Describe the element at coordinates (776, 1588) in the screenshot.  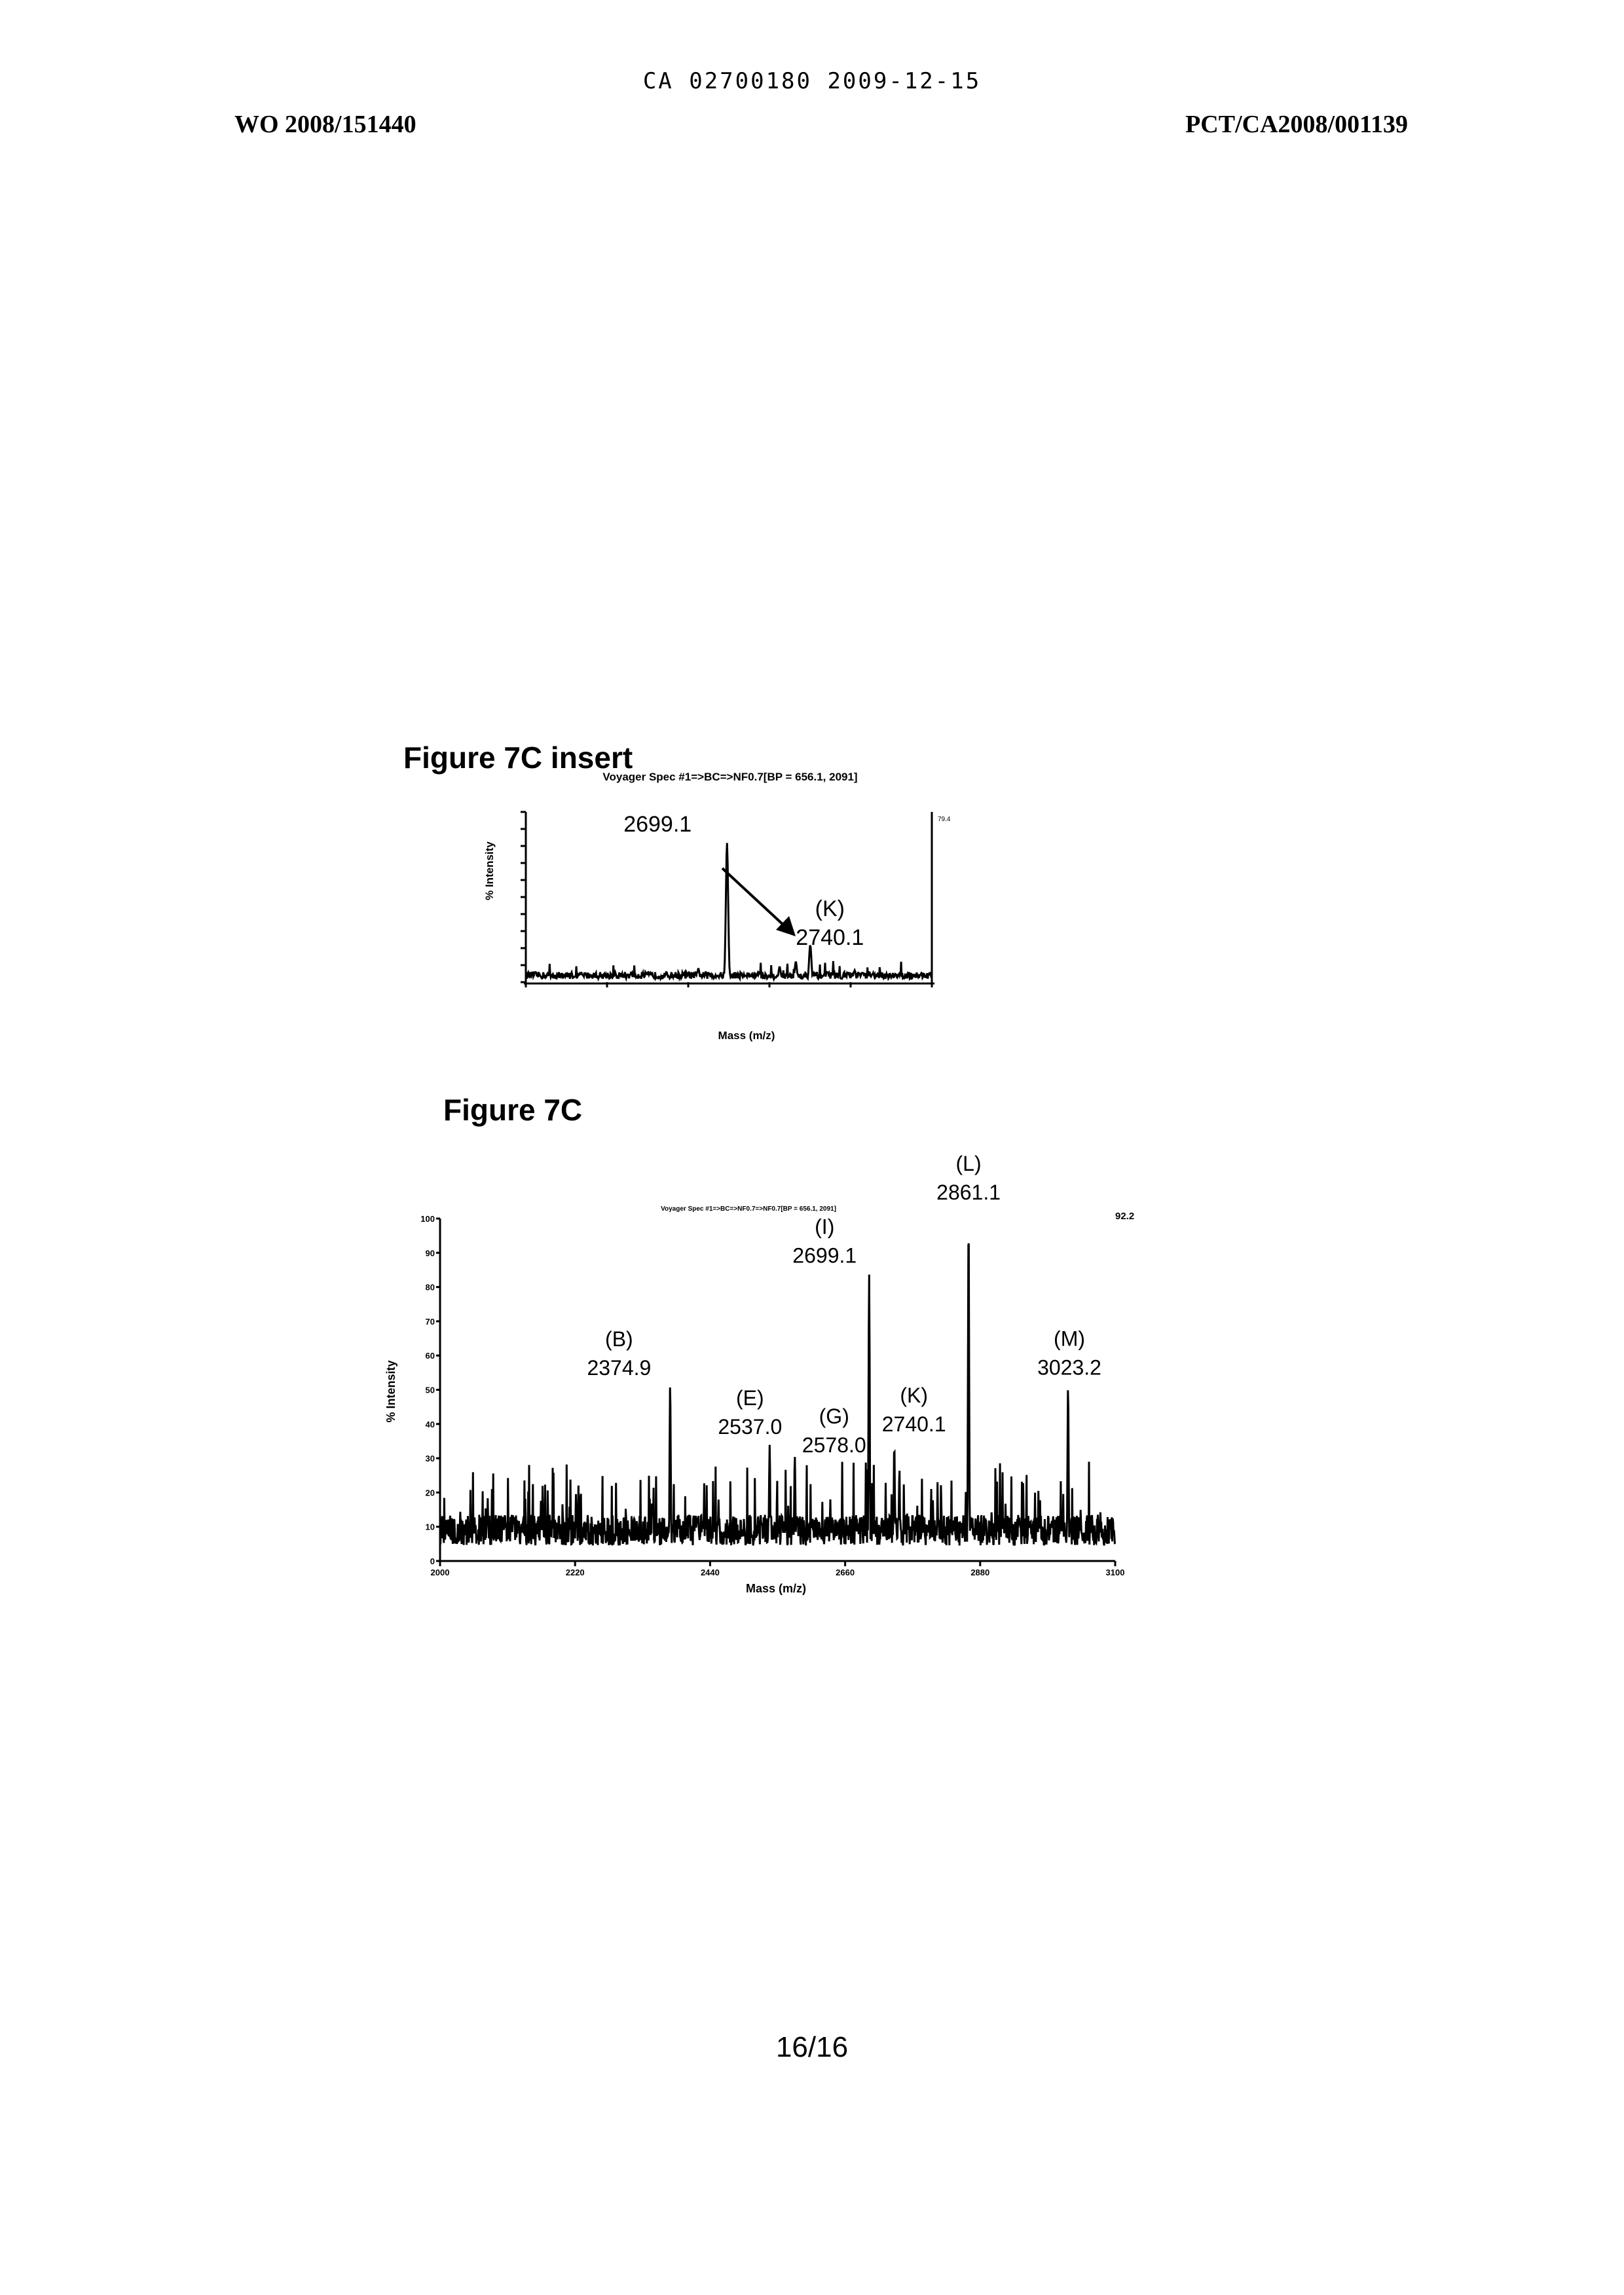
I see `x-axis-label: Mass (m/z)` at that location.